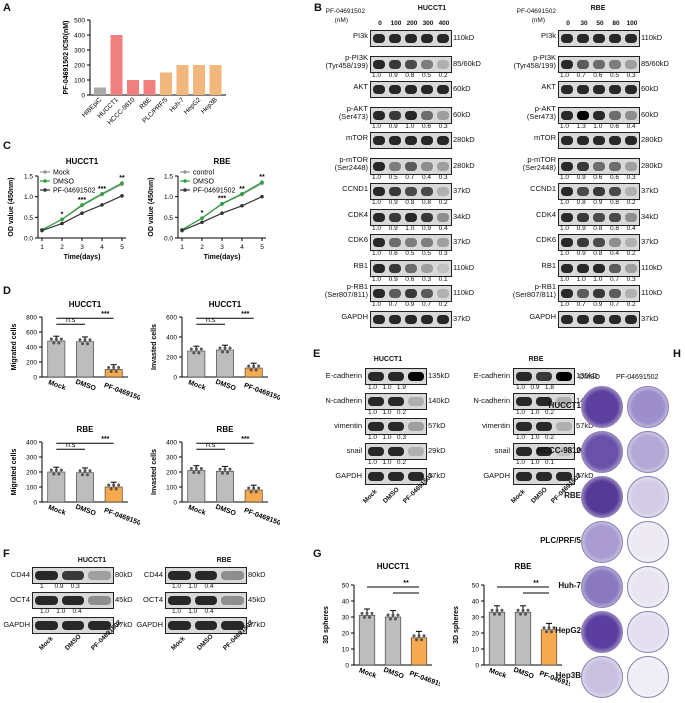 The width and height of the screenshot is (685, 703). What do you see at coordinates (432, 8) in the screenshot?
I see `blot-b-left-title: HUCCT1` at bounding box center [432, 8].